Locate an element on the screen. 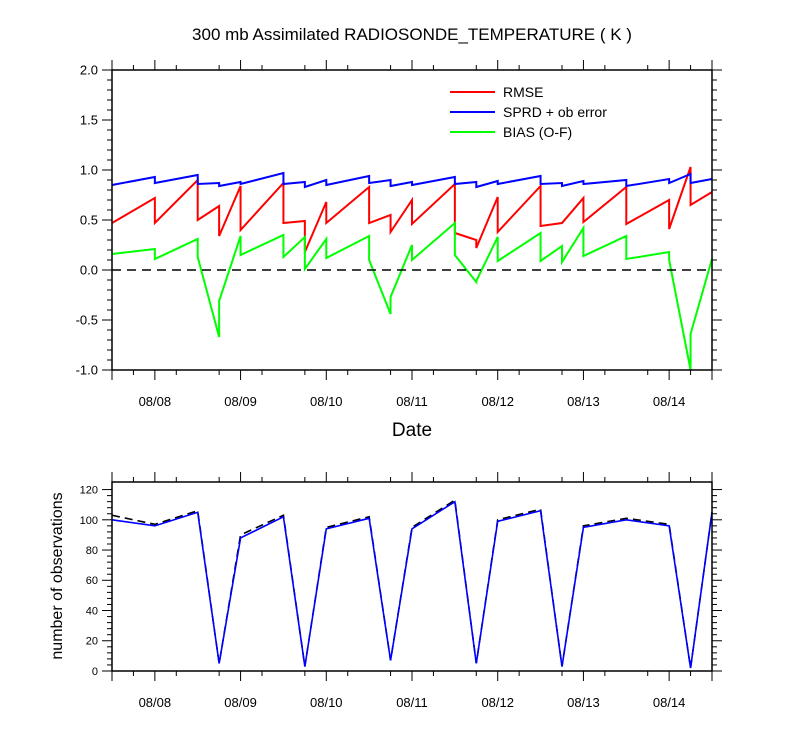  bottom-y-tick-label: 60 is located at coordinates (92, 581).